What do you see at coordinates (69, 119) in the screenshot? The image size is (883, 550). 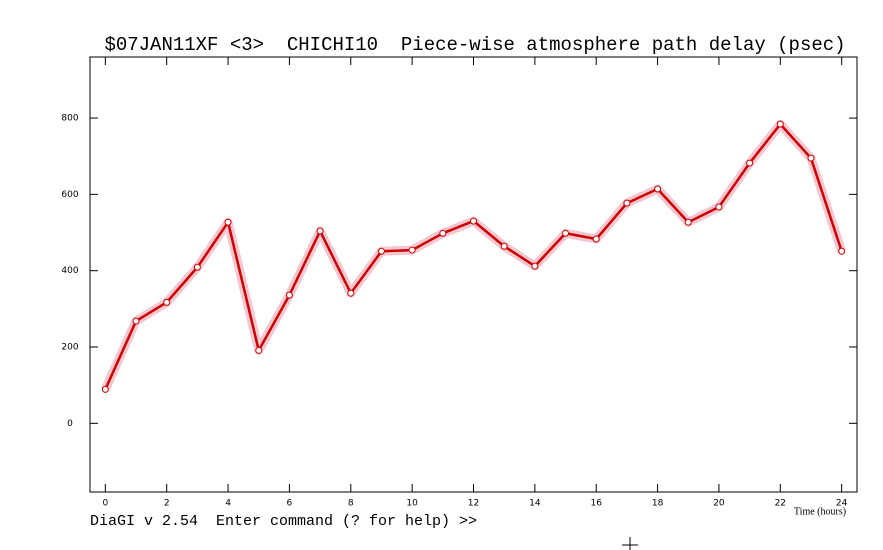 I see `y-tick-label: 800` at bounding box center [69, 119].